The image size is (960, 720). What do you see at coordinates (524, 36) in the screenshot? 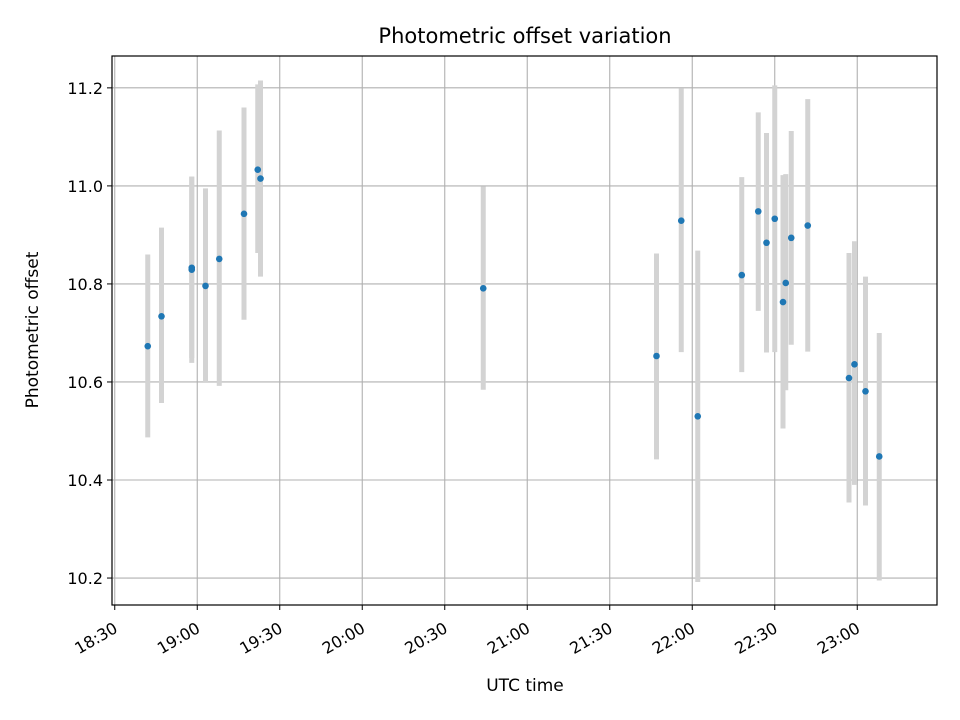
I see `chart-title: Photometric offset variation` at bounding box center [524, 36].